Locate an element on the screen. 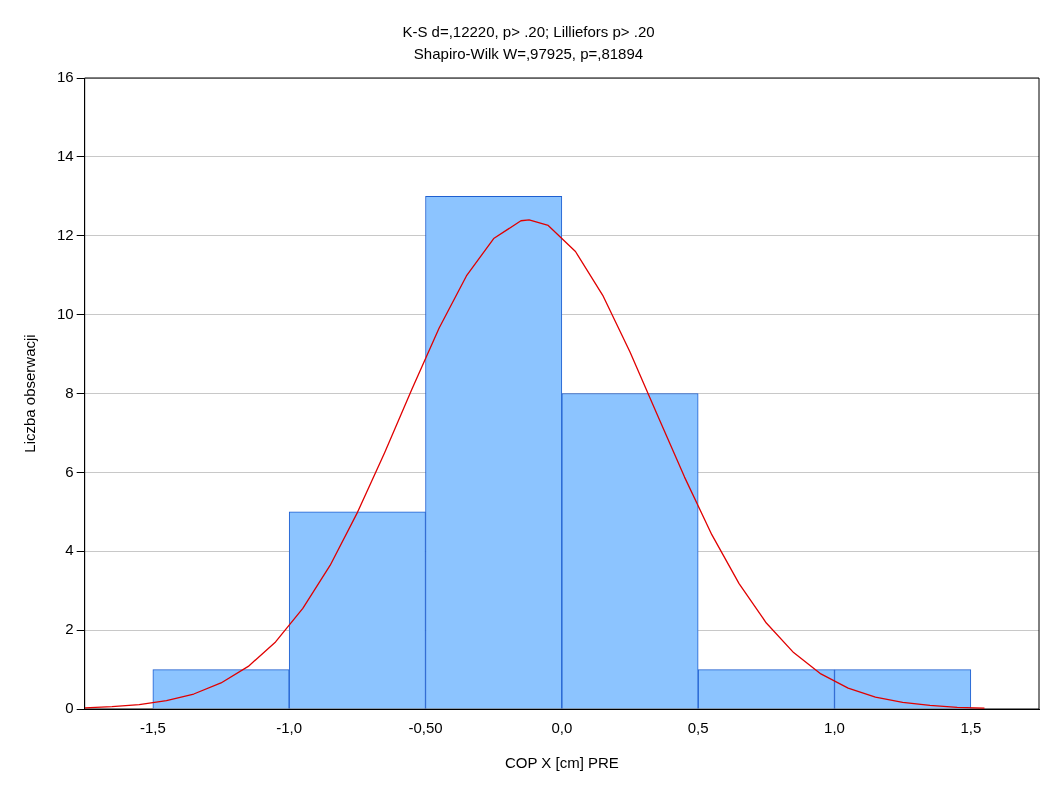 The width and height of the screenshot is (1061, 791). x-tick-label: -1,5 is located at coordinates (152, 728).